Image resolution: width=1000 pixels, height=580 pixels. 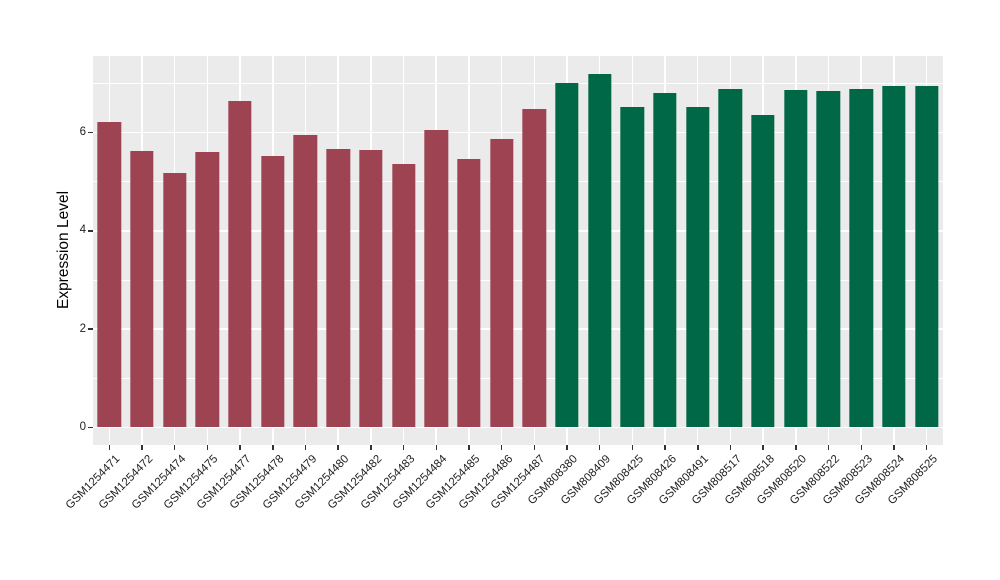 What do you see at coordinates (191, 482) in the screenshot?
I see `x-tick-label: GSM1254475` at bounding box center [191, 482].